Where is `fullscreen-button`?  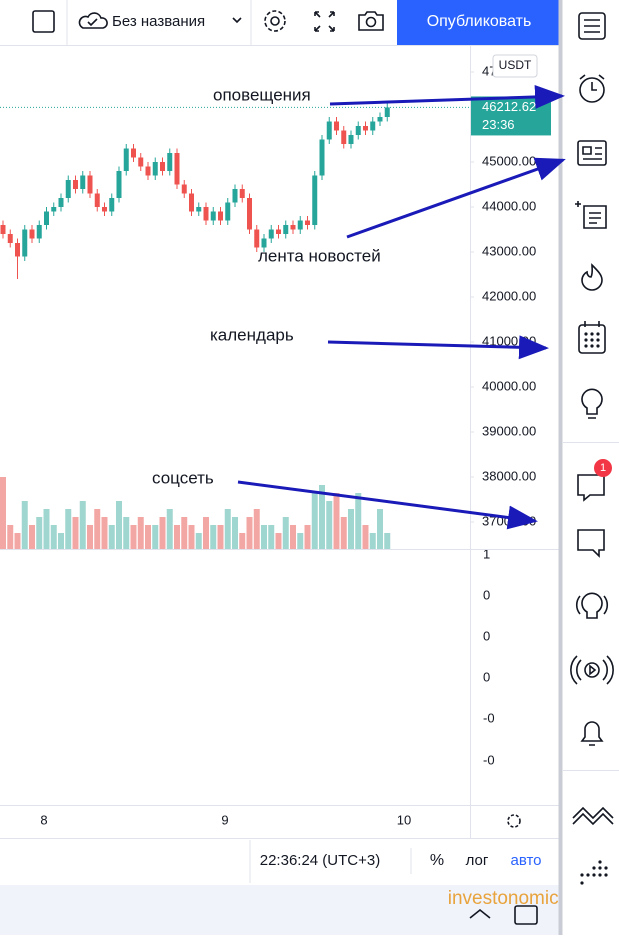
fullscreen-button is located at coordinates (324, 21).